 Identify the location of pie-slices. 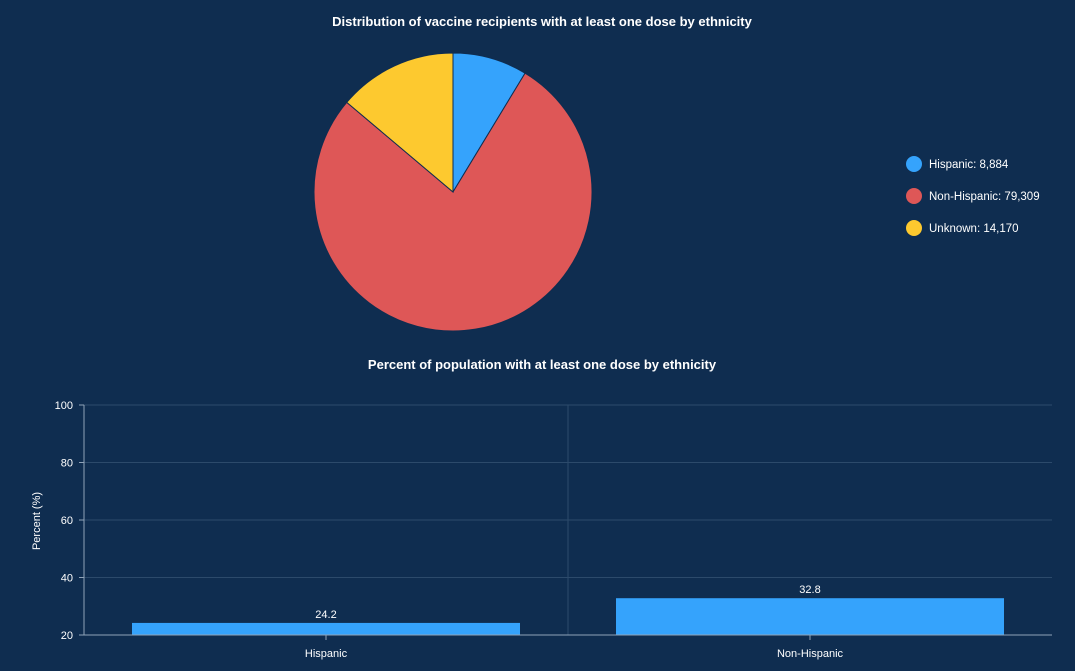
(453, 192).